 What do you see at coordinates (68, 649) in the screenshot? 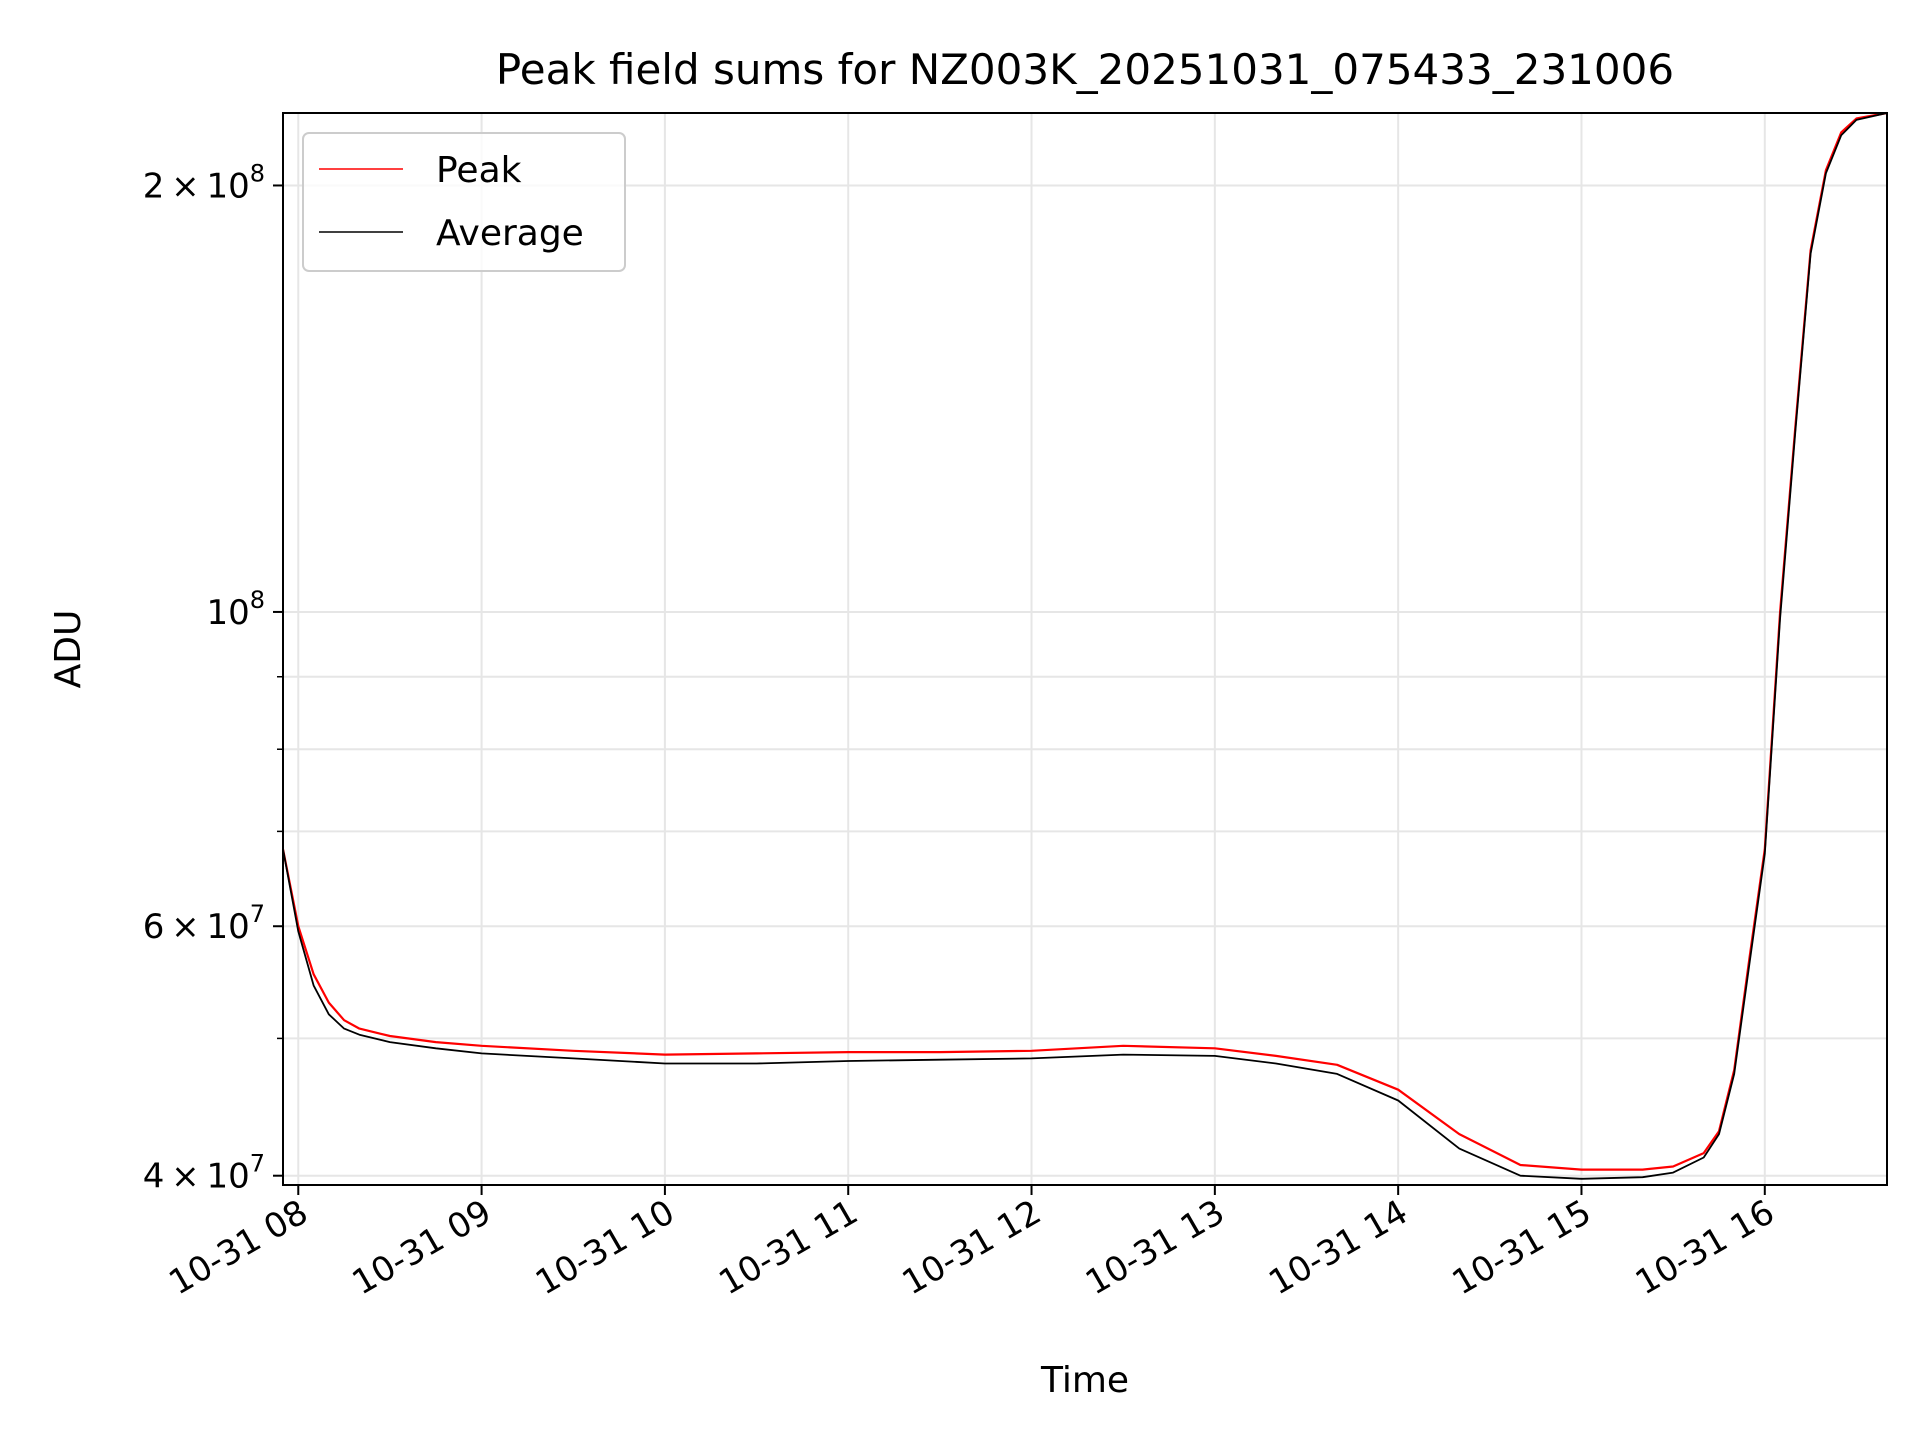
I see `y-axis-label: ADU` at bounding box center [68, 649].